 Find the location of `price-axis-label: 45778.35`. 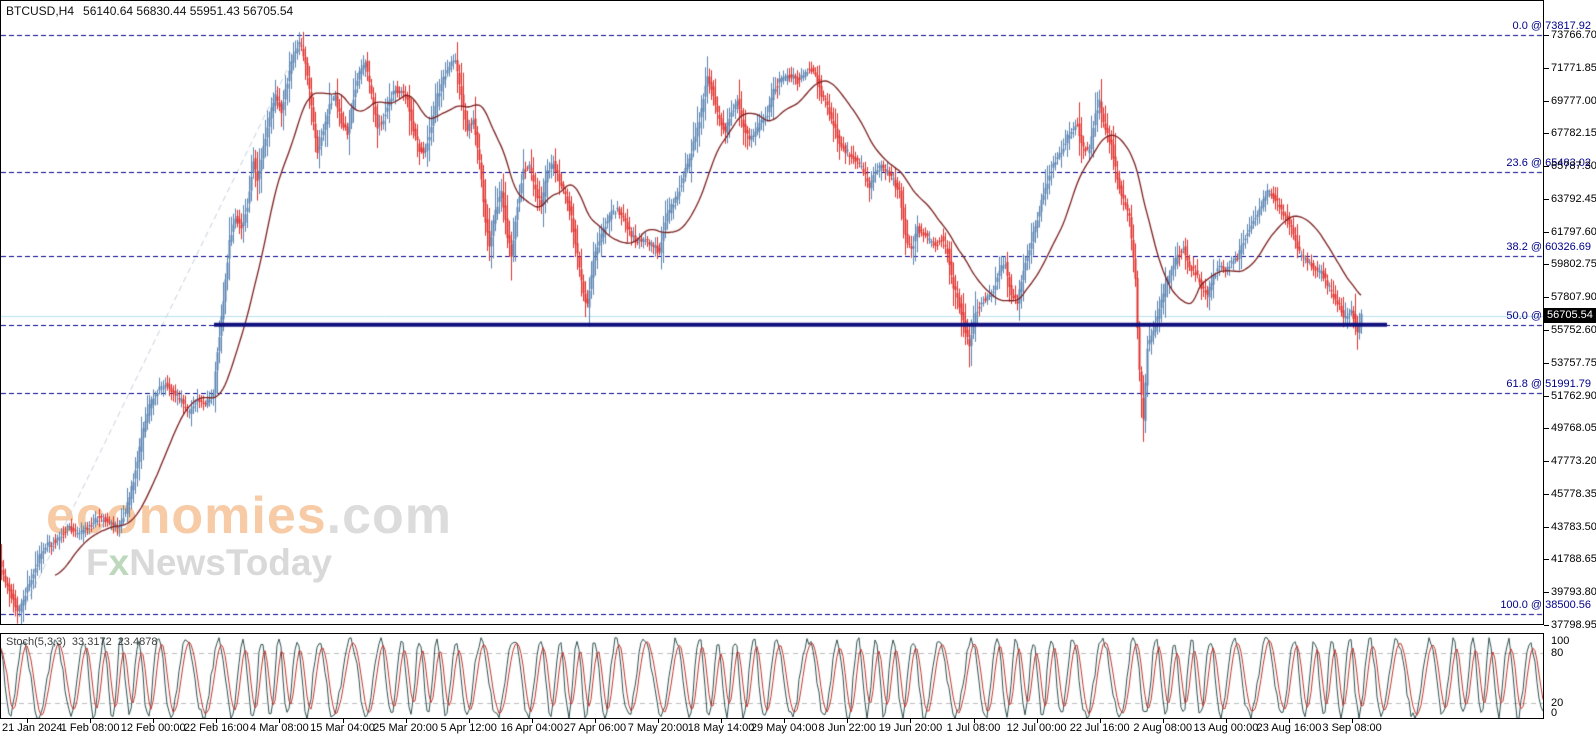

price-axis-label: 45778.35 is located at coordinates (1573, 493).